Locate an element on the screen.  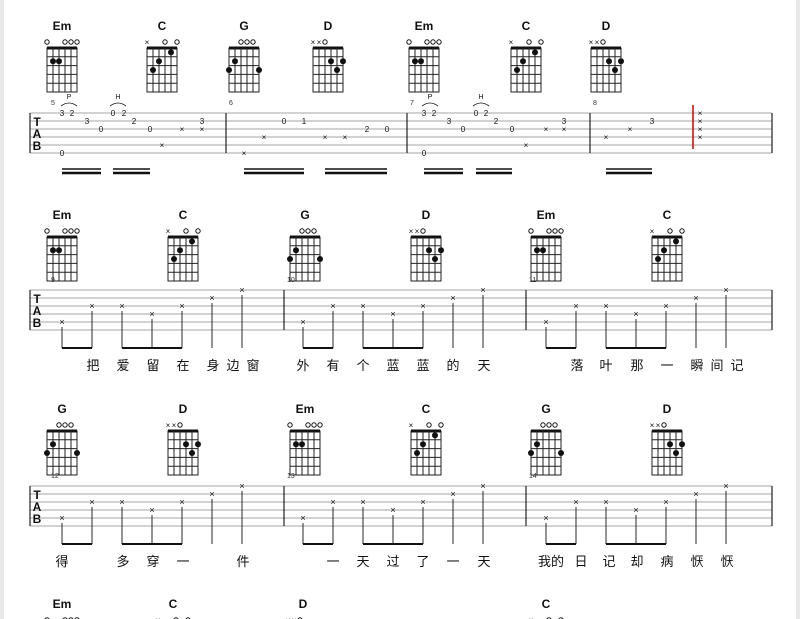
lyric-char: 瞬 is located at coordinates (696, 365).